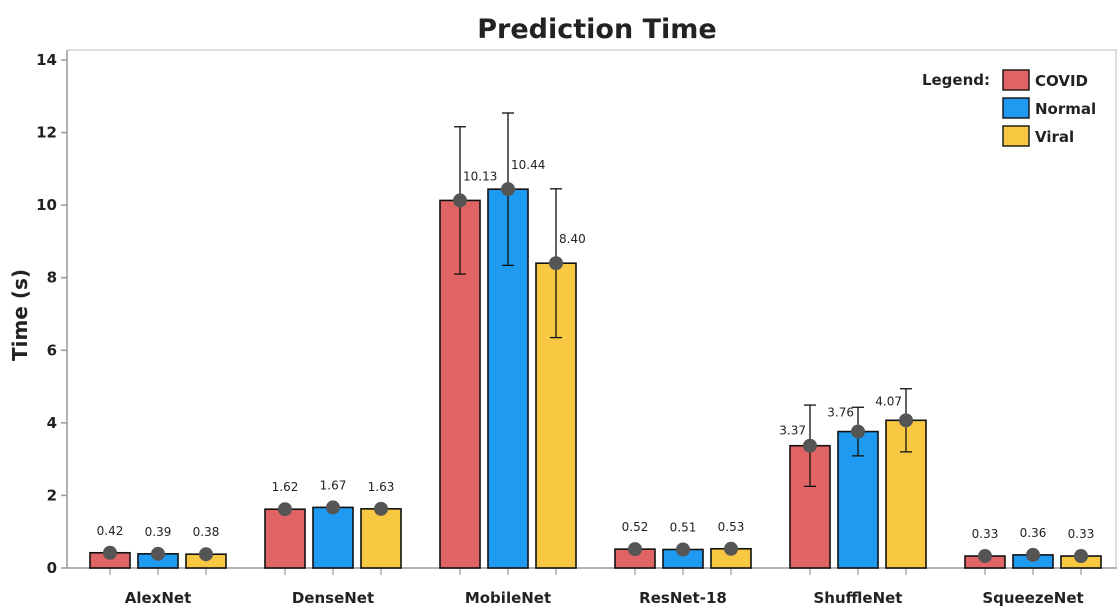 The height and width of the screenshot is (610, 1117). What do you see at coordinates (52, 423) in the screenshot?
I see `y-tick-label: 4` at bounding box center [52, 423].